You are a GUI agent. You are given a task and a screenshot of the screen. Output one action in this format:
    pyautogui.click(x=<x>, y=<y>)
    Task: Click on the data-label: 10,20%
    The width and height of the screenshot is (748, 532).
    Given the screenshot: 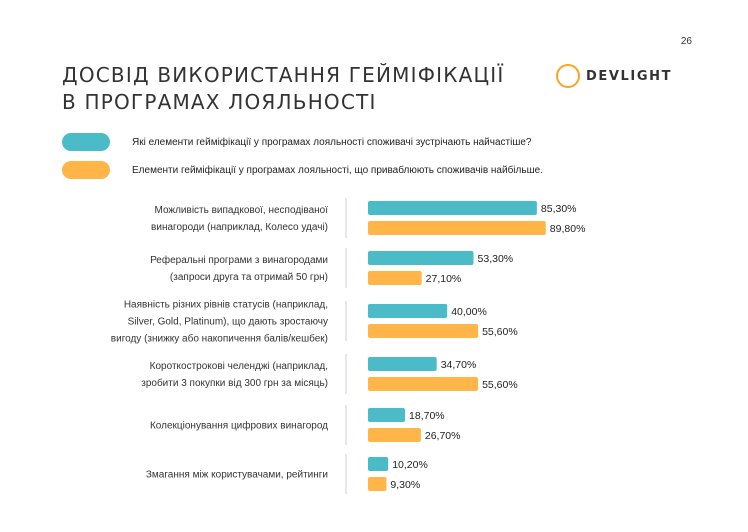 What is the action you would take?
    pyautogui.click(x=410, y=465)
    